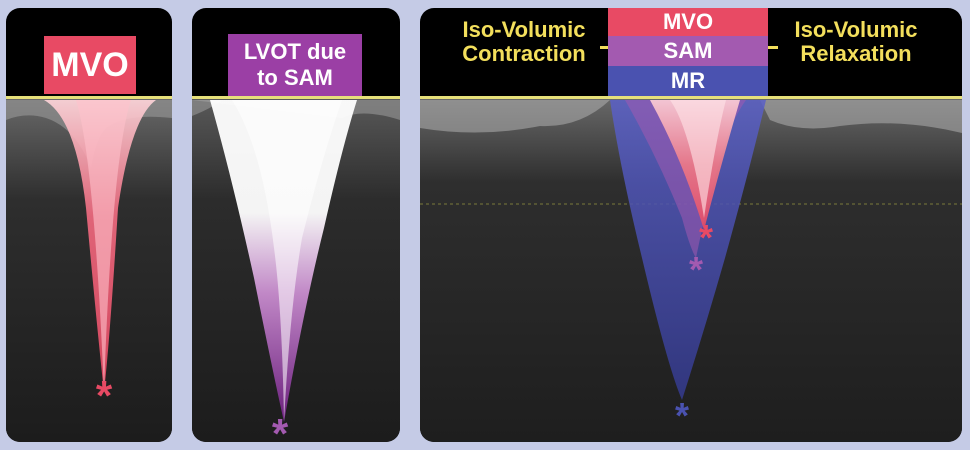 This screenshot has height=450, width=970. I want to click on legend-mr: MR, so click(688, 81).